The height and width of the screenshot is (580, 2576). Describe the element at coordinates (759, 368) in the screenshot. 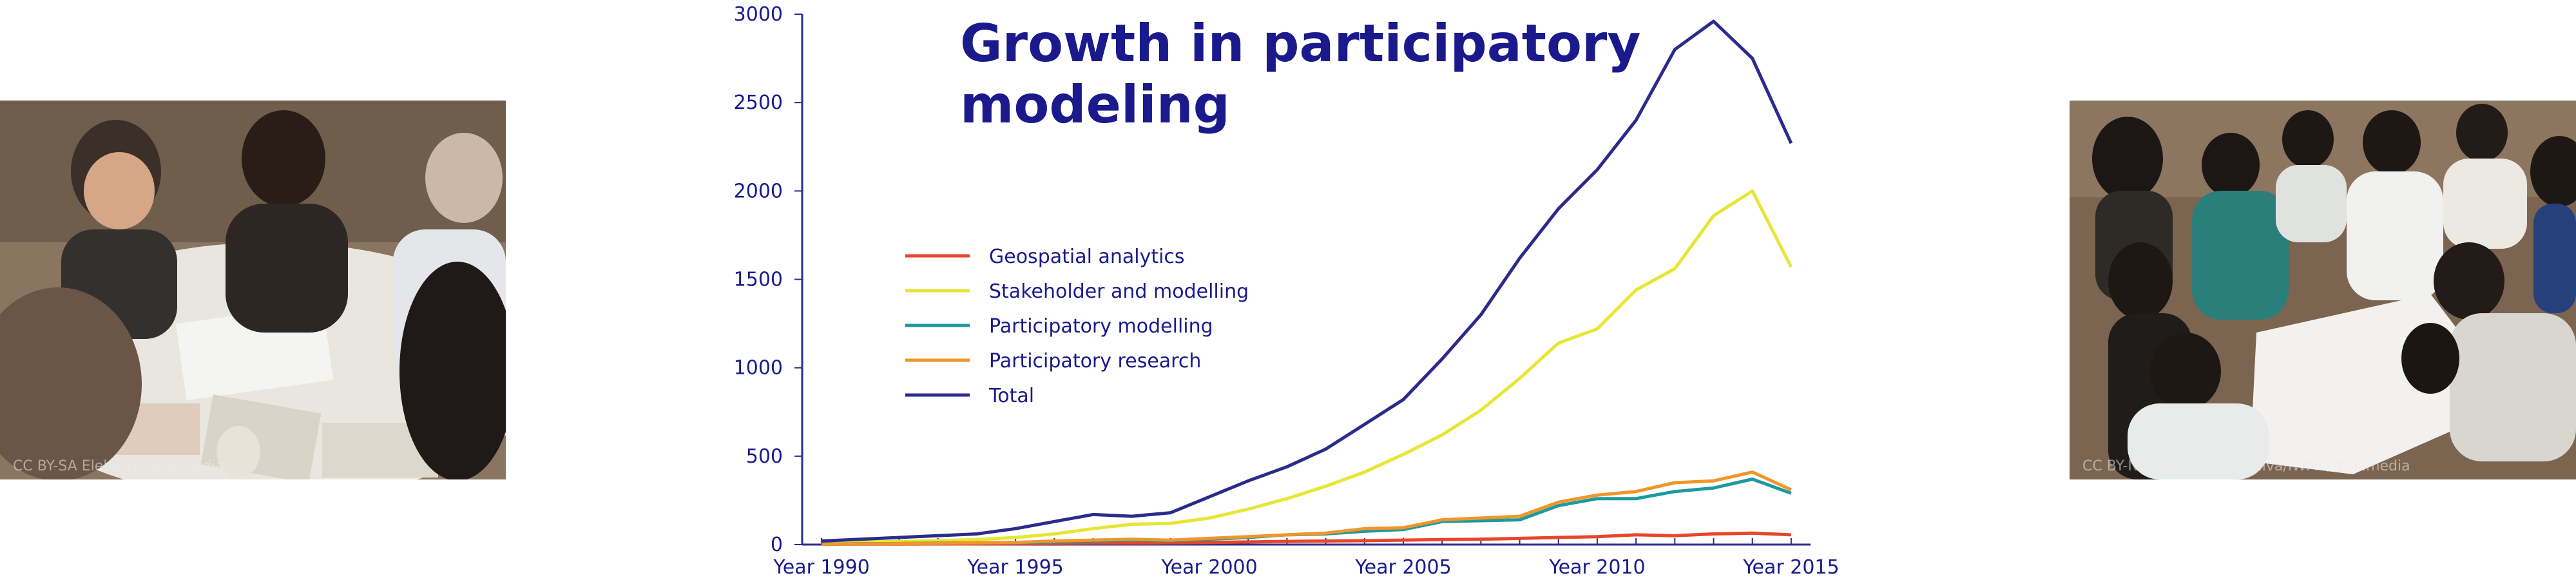

I see `y-tick-label: 1000` at that location.